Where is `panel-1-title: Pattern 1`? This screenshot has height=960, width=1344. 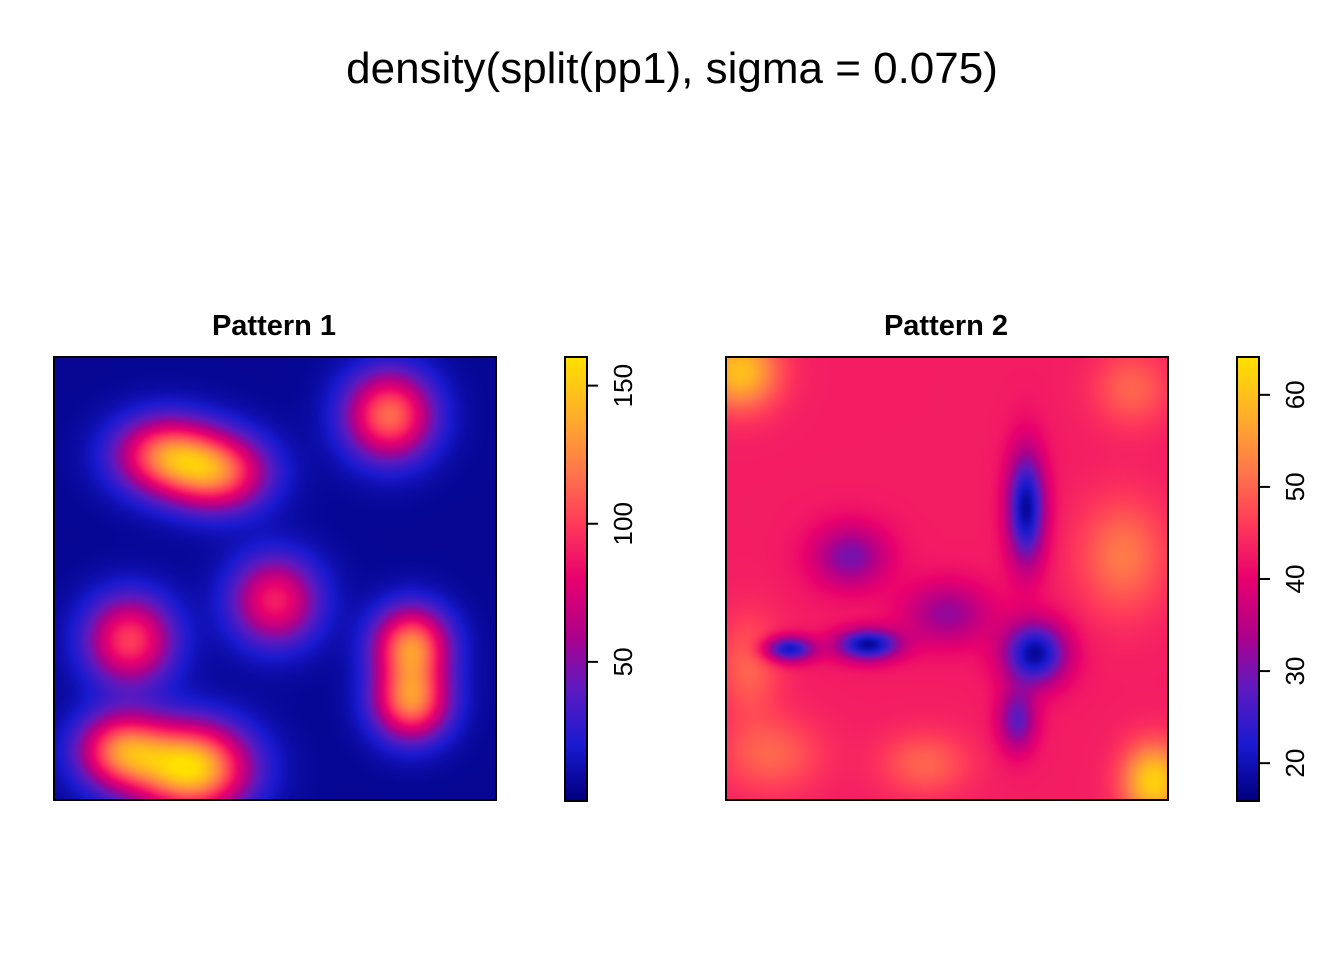 panel-1-title: Pattern 1 is located at coordinates (274, 326).